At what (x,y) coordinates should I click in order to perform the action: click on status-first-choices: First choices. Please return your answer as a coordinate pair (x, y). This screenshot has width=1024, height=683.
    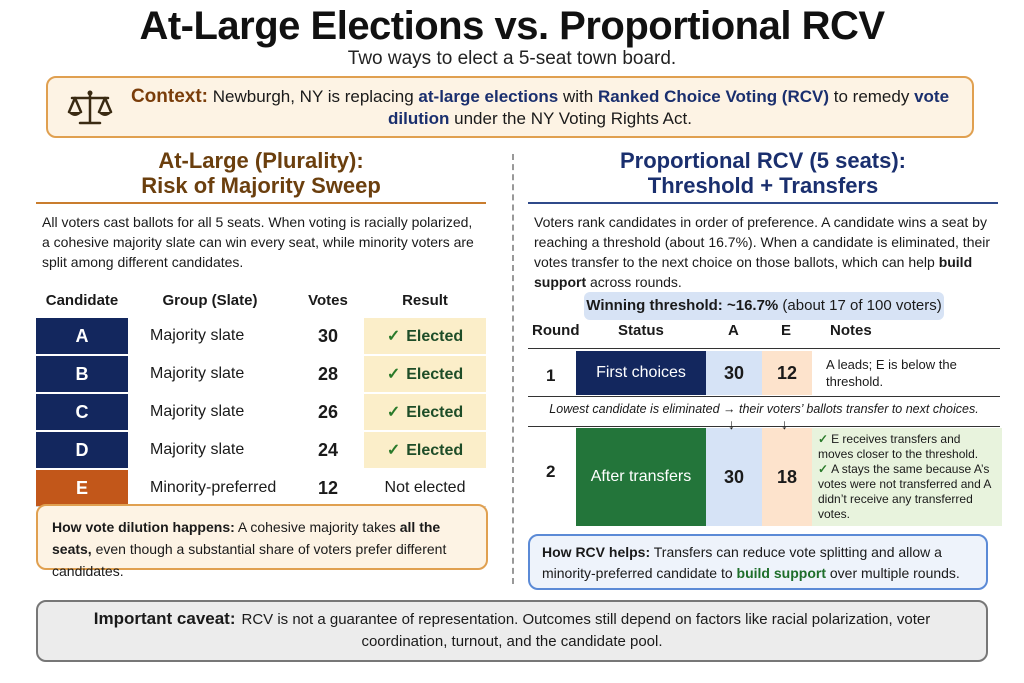
    Looking at the image, I should click on (641, 373).